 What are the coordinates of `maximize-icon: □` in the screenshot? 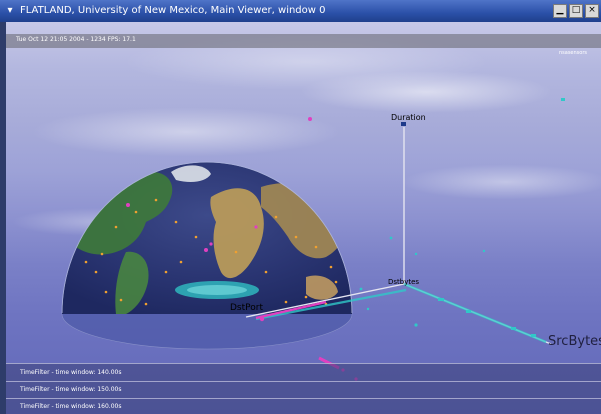 It's located at (576, 11).